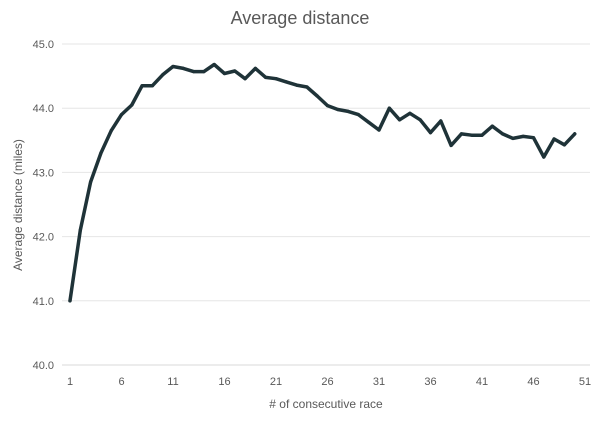  I want to click on x-axis-ticks: 1 6 11 16 21 26 31 36 41 46 51, so click(329, 382).